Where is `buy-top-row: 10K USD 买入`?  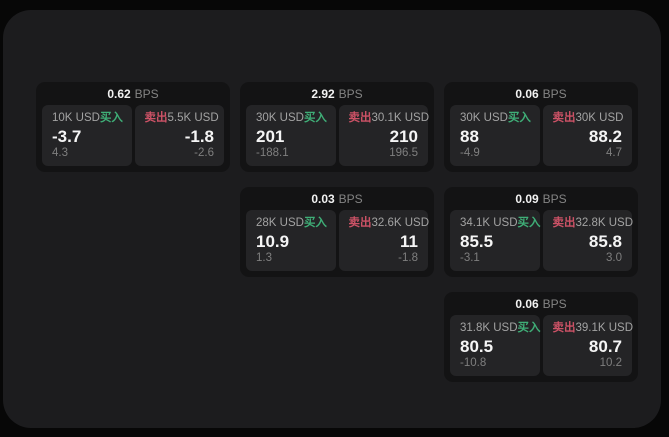
buy-top-row: 10K USD 买入 is located at coordinates (87, 118).